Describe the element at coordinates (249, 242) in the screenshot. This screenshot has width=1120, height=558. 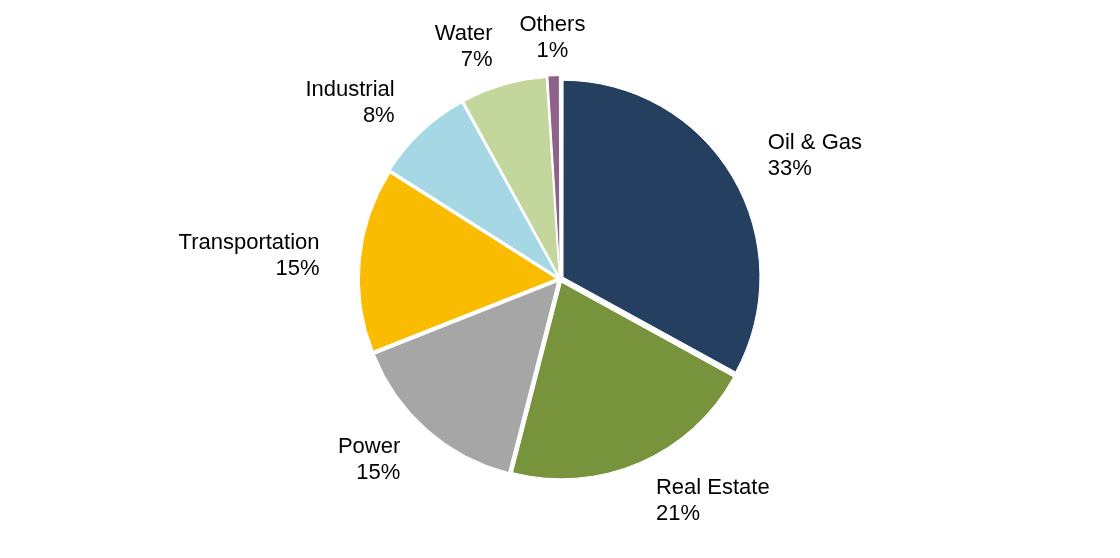
I see `slice-label: Transportation` at that location.